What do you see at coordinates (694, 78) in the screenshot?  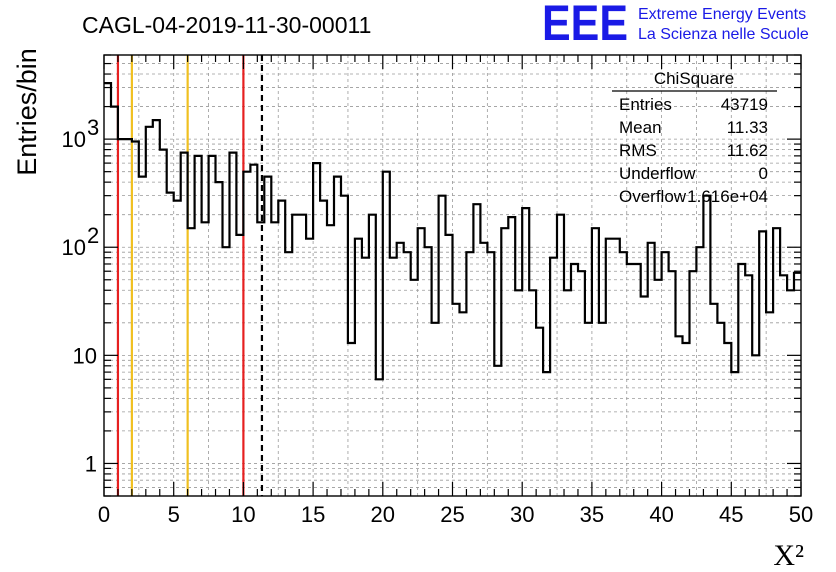 I see `stats-title: ChiSquare` at bounding box center [694, 78].